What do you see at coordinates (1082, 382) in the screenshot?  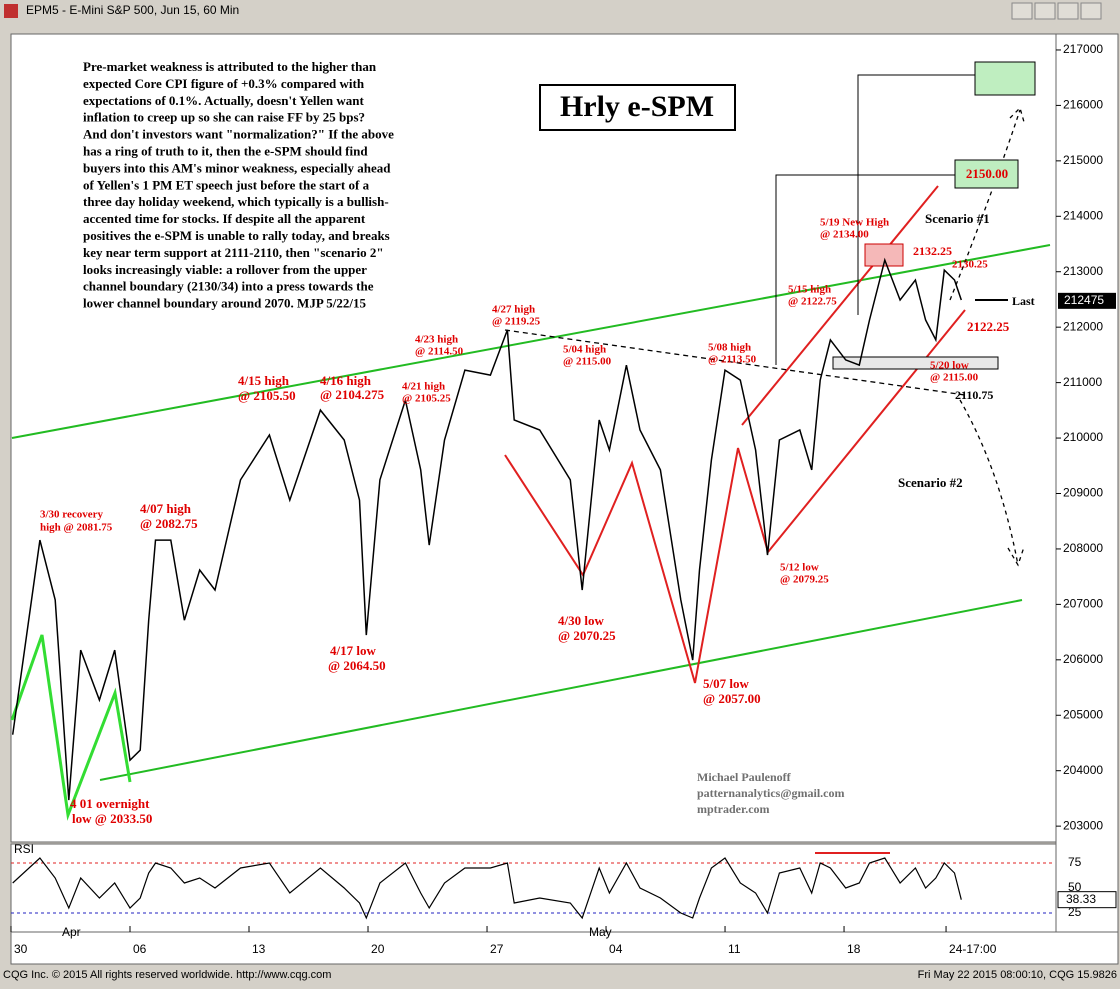 I see `y-tick-label: 211000` at bounding box center [1082, 382].